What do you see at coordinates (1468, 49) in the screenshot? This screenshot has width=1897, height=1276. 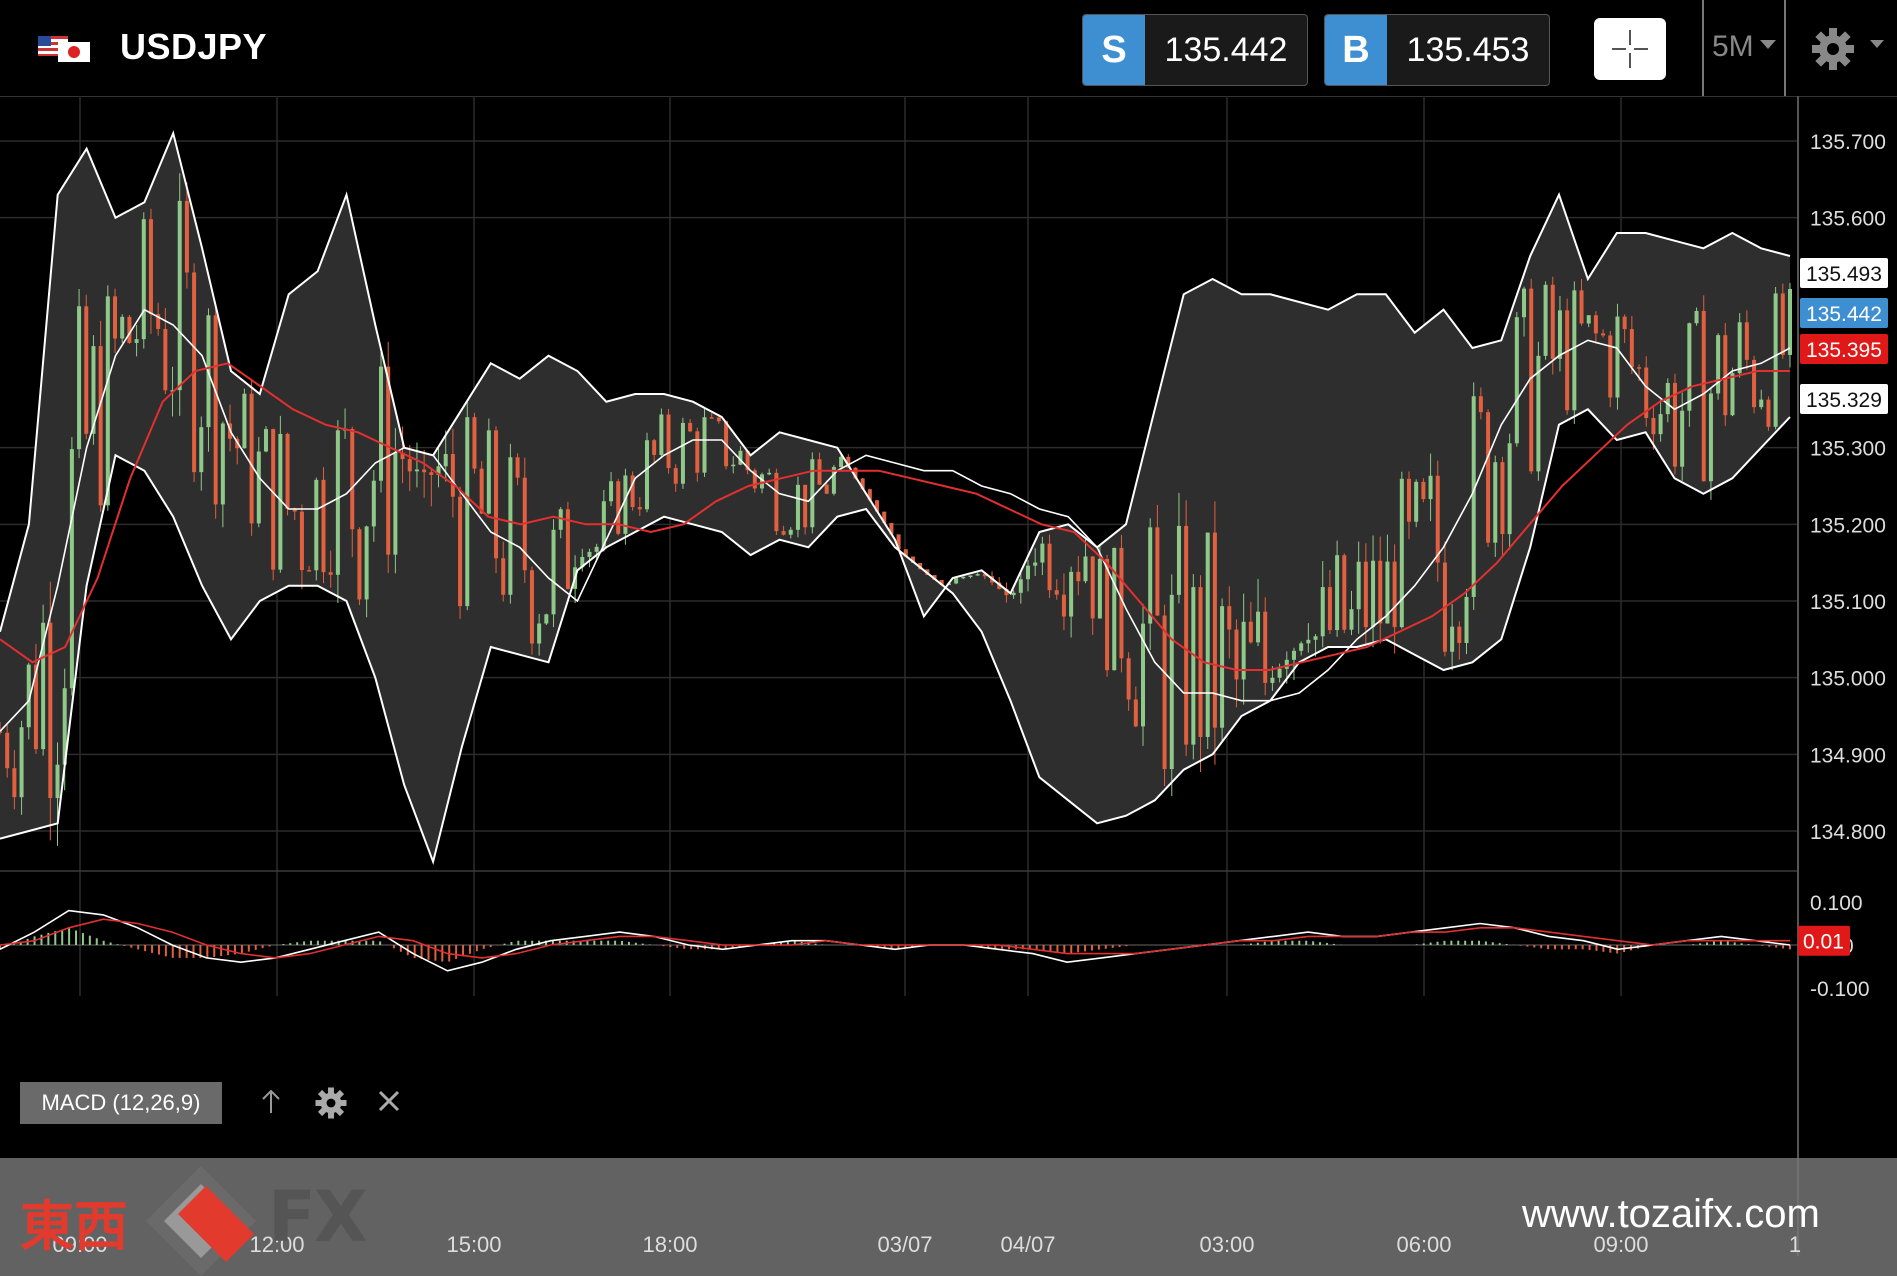 I see `buy-price: 135.453` at bounding box center [1468, 49].